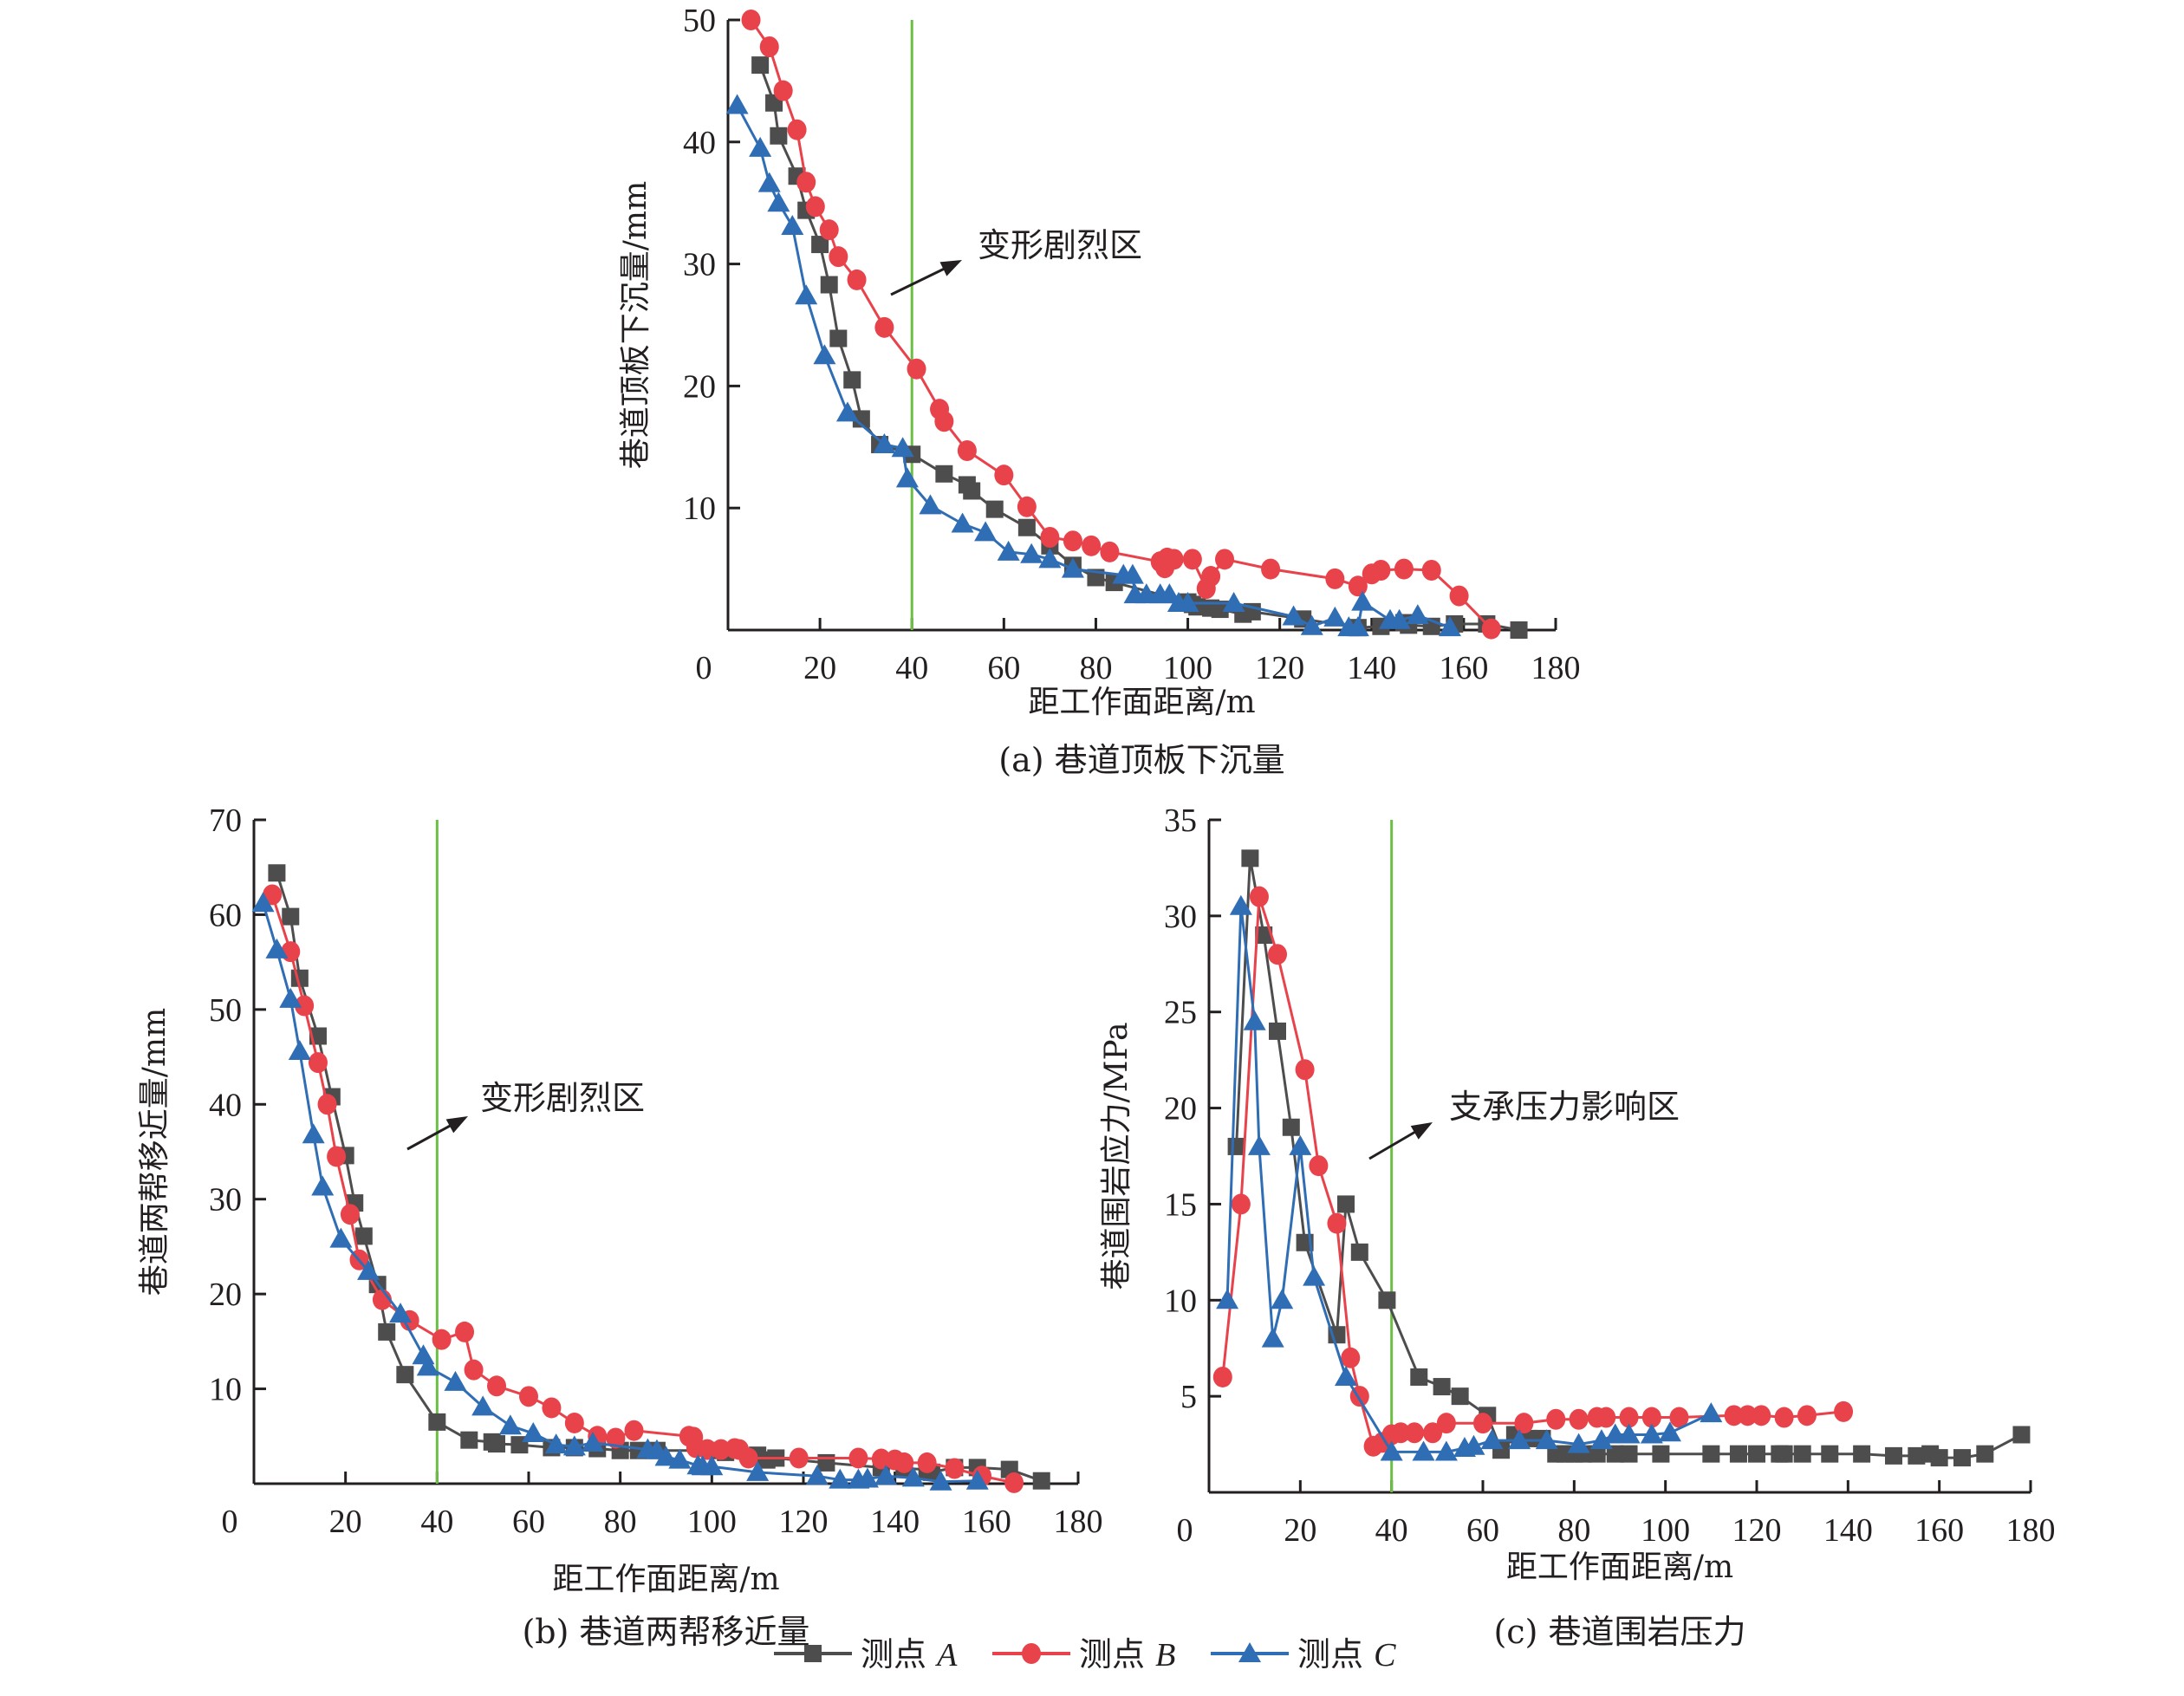 The width and height of the screenshot is (2184, 1696). Describe the element at coordinates (1619, 1632) in the screenshot. I see `chart-caption: (c) 巷道围岩压力` at that location.